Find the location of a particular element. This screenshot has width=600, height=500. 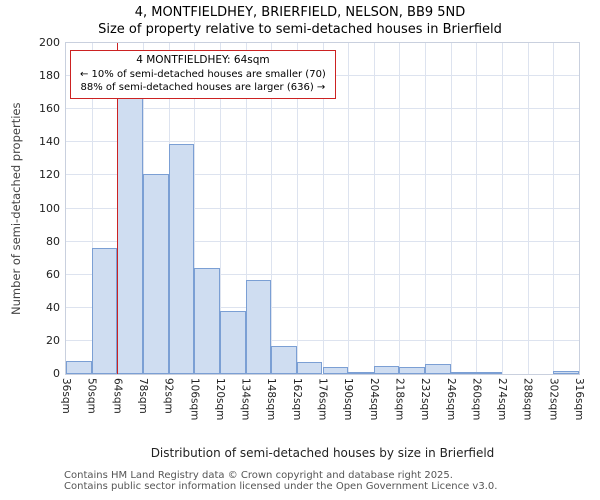

x-tick-label: 106sqm is located at coordinates (194, 399).